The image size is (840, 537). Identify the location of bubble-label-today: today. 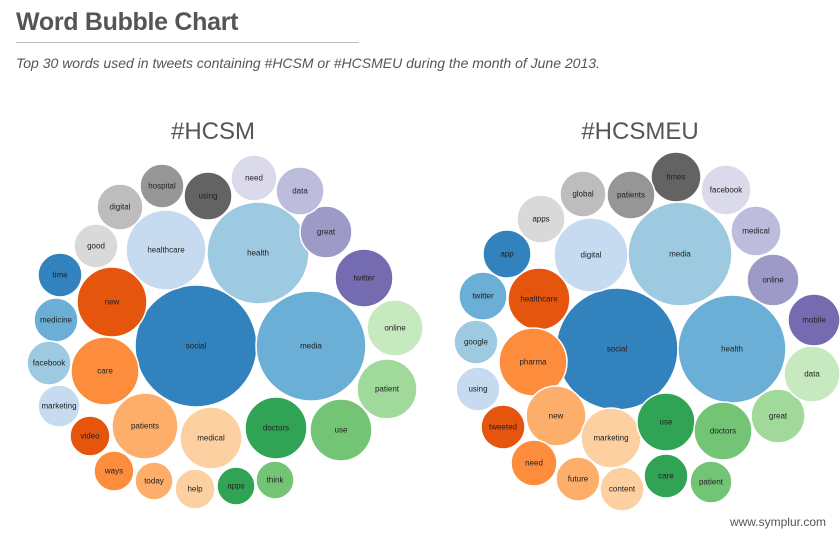
(154, 481).